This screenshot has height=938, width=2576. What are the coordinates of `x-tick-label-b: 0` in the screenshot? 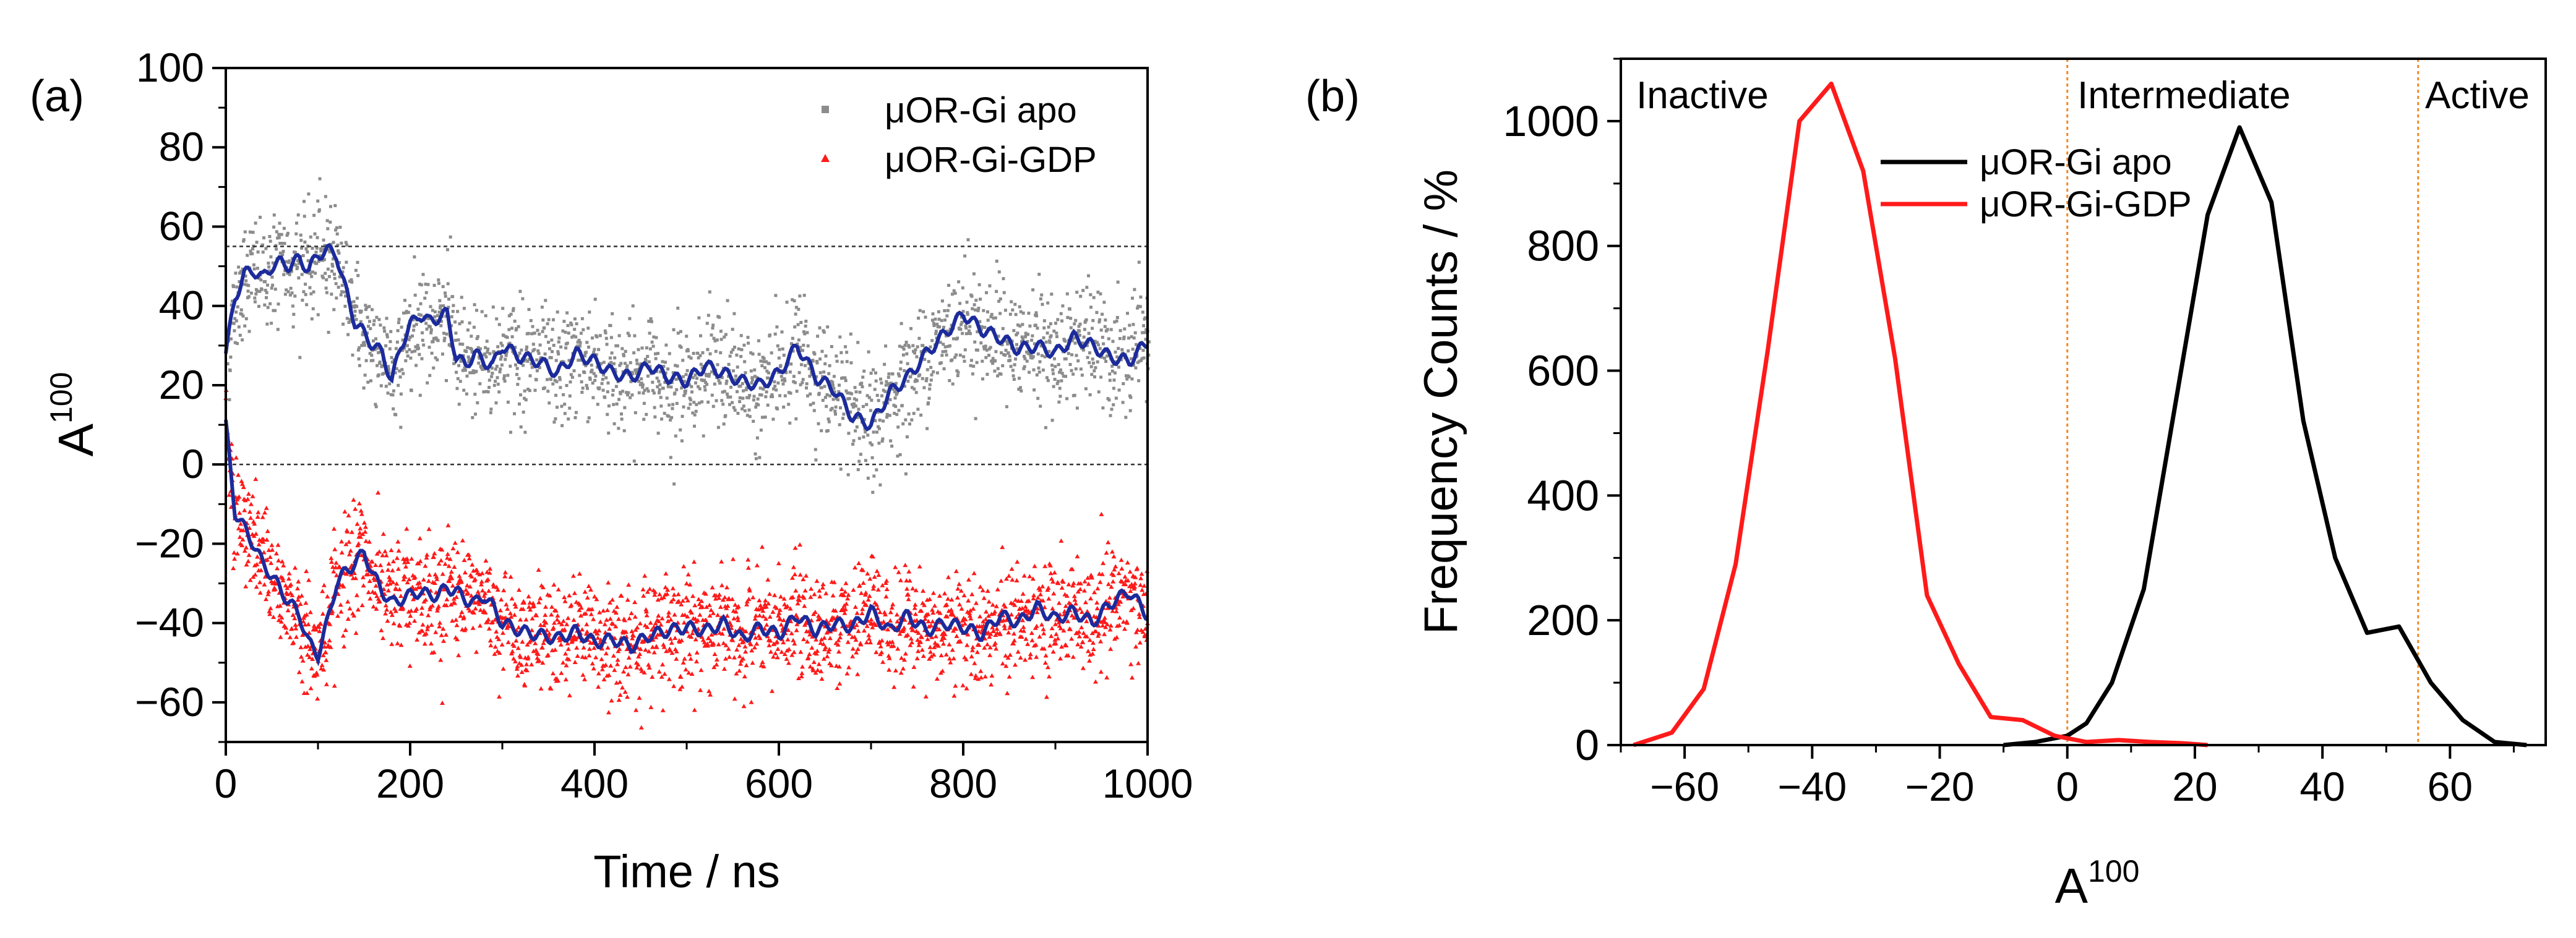 It's located at (2067, 786).